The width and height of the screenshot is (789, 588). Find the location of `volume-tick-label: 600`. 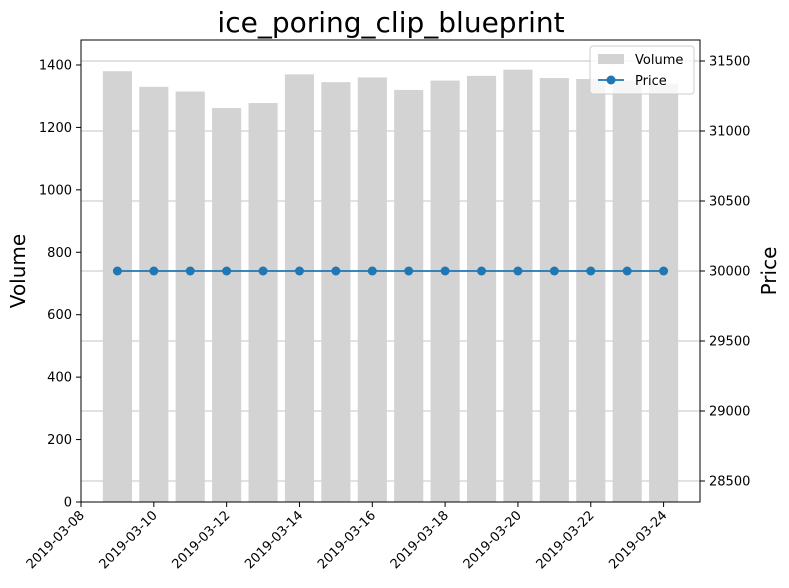

volume-tick-label: 600 is located at coordinates (59, 315).